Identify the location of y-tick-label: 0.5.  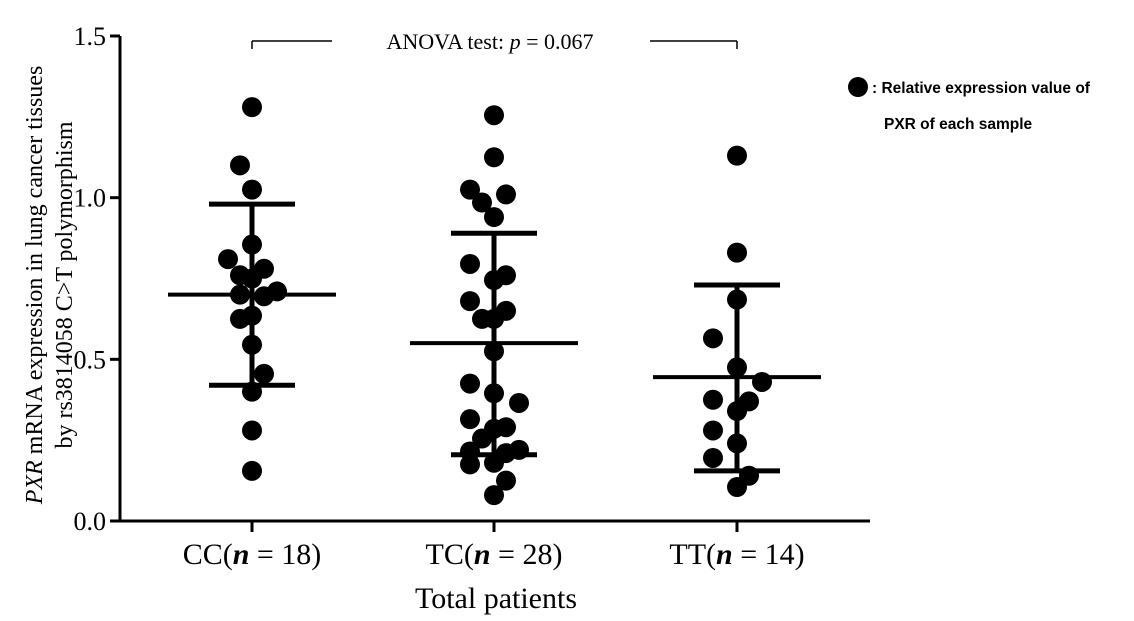
(90, 359).